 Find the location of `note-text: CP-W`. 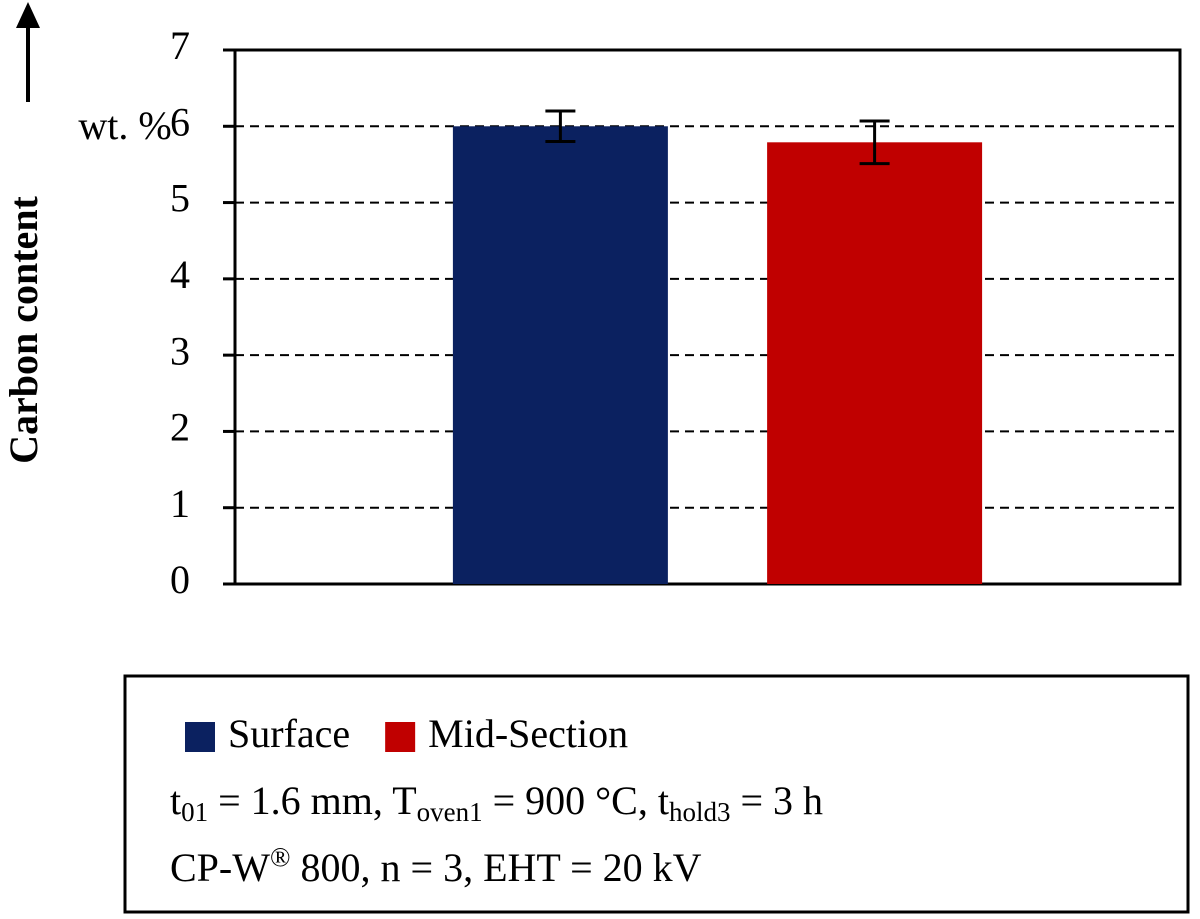

note-text: CP-W is located at coordinates (220, 867).